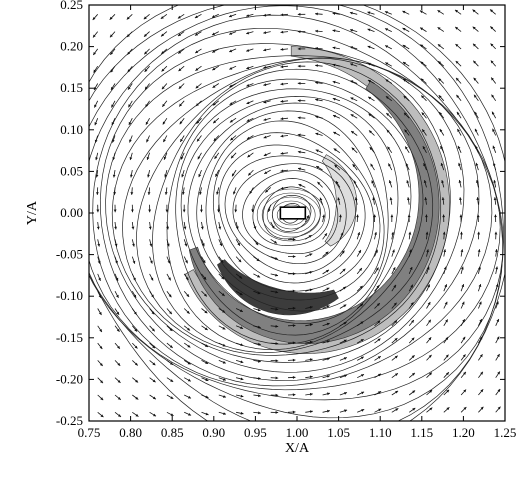 The width and height of the screenshot is (520, 491). What do you see at coordinates (130, 432) in the screenshot?
I see `x-tick-label: 0.80` at bounding box center [130, 432].